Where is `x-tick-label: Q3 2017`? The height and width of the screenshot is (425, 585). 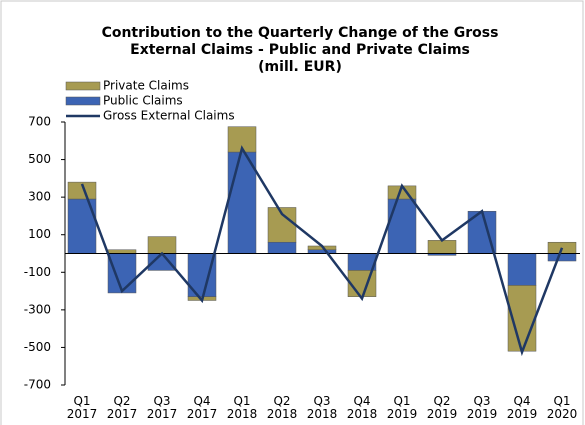
x-tick-label: Q3 2017 is located at coordinates (162, 407).